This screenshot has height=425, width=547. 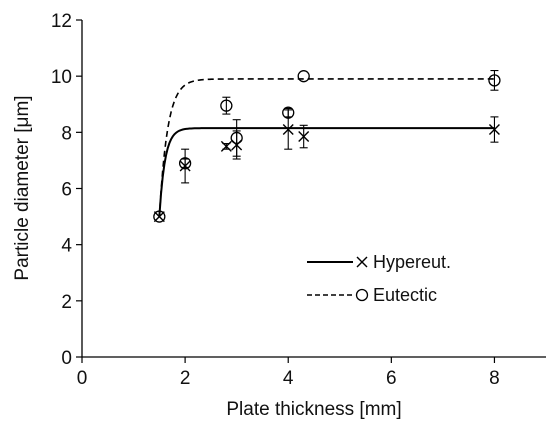 I want to click on legend-label-eutectic: Eutectic, so click(x=405, y=295).